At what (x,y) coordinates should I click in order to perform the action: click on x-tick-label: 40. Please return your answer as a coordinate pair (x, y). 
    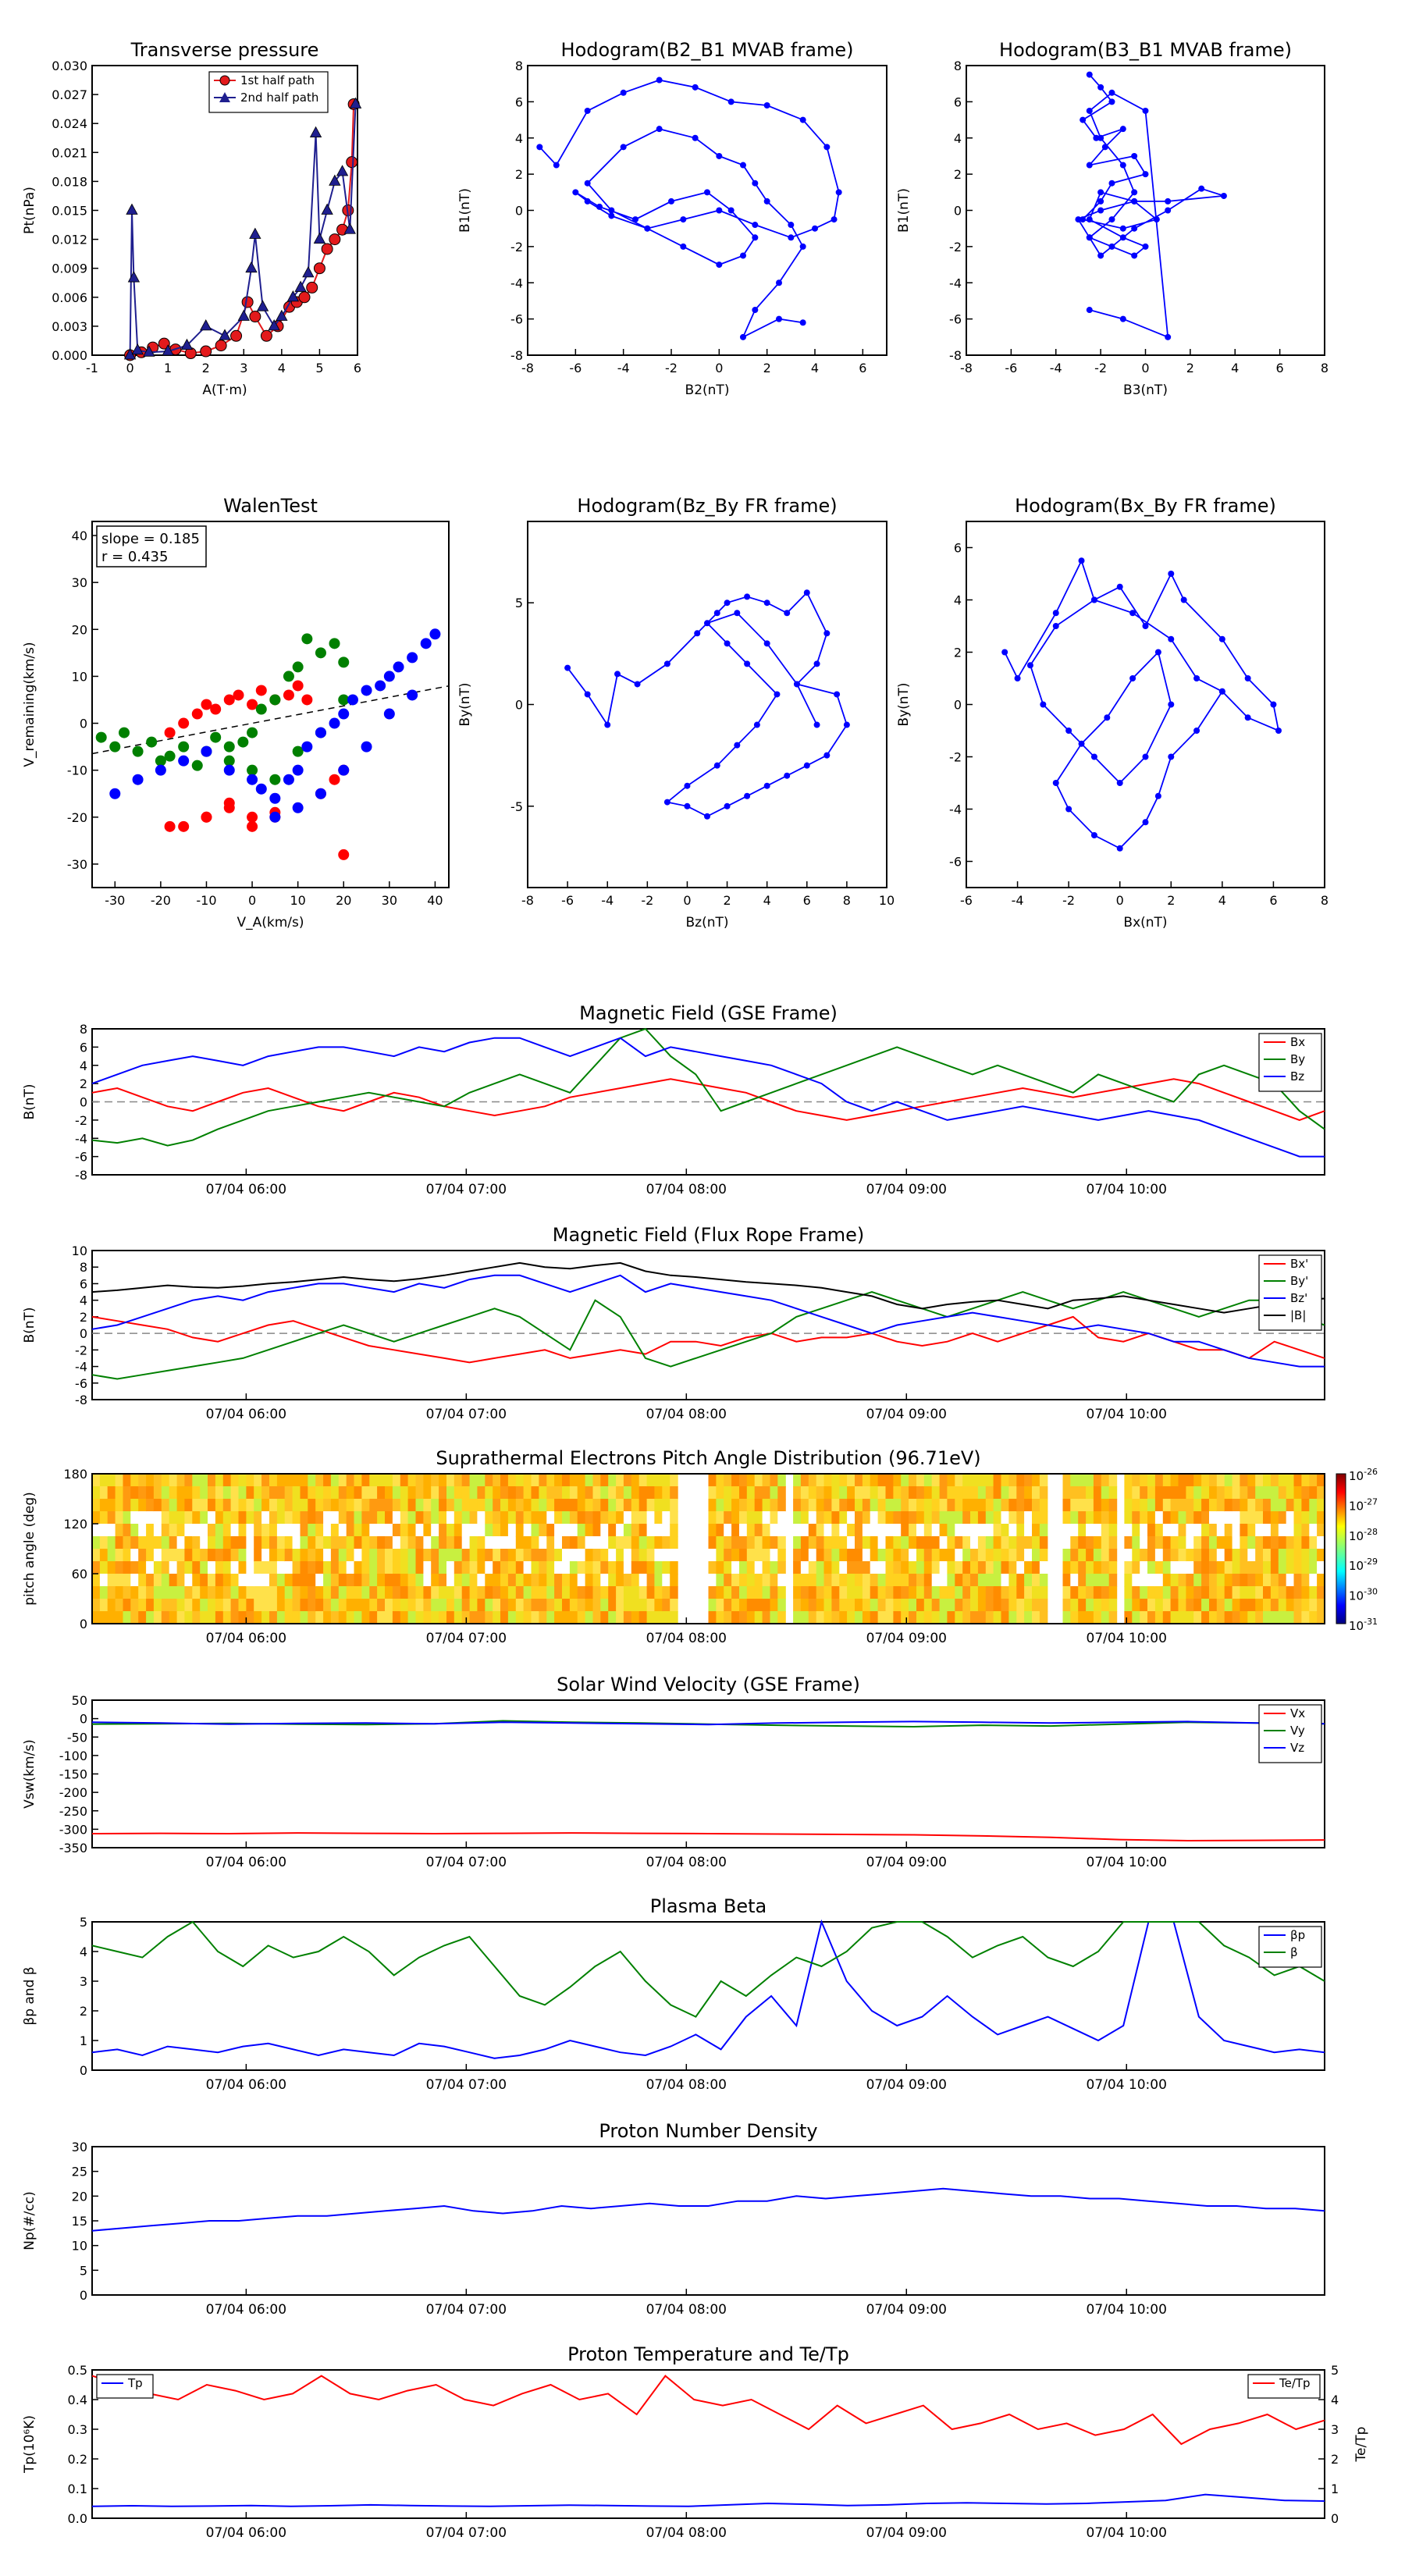
    Looking at the image, I should click on (435, 900).